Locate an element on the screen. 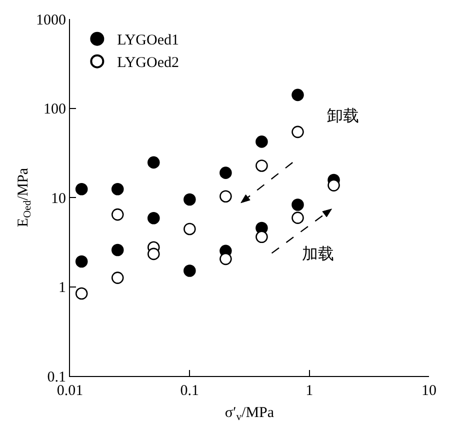 The image size is (449, 430). x-tick-label: 0.1 is located at coordinates (190, 391).